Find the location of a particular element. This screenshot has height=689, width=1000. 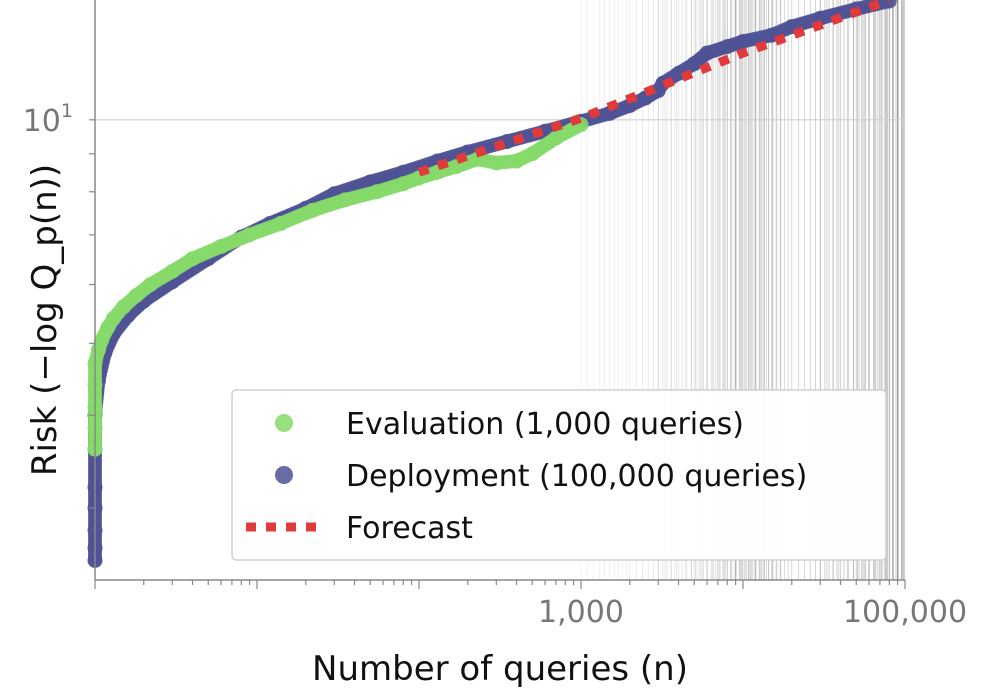

y-tick-label: 101 is located at coordinates (48, 119).